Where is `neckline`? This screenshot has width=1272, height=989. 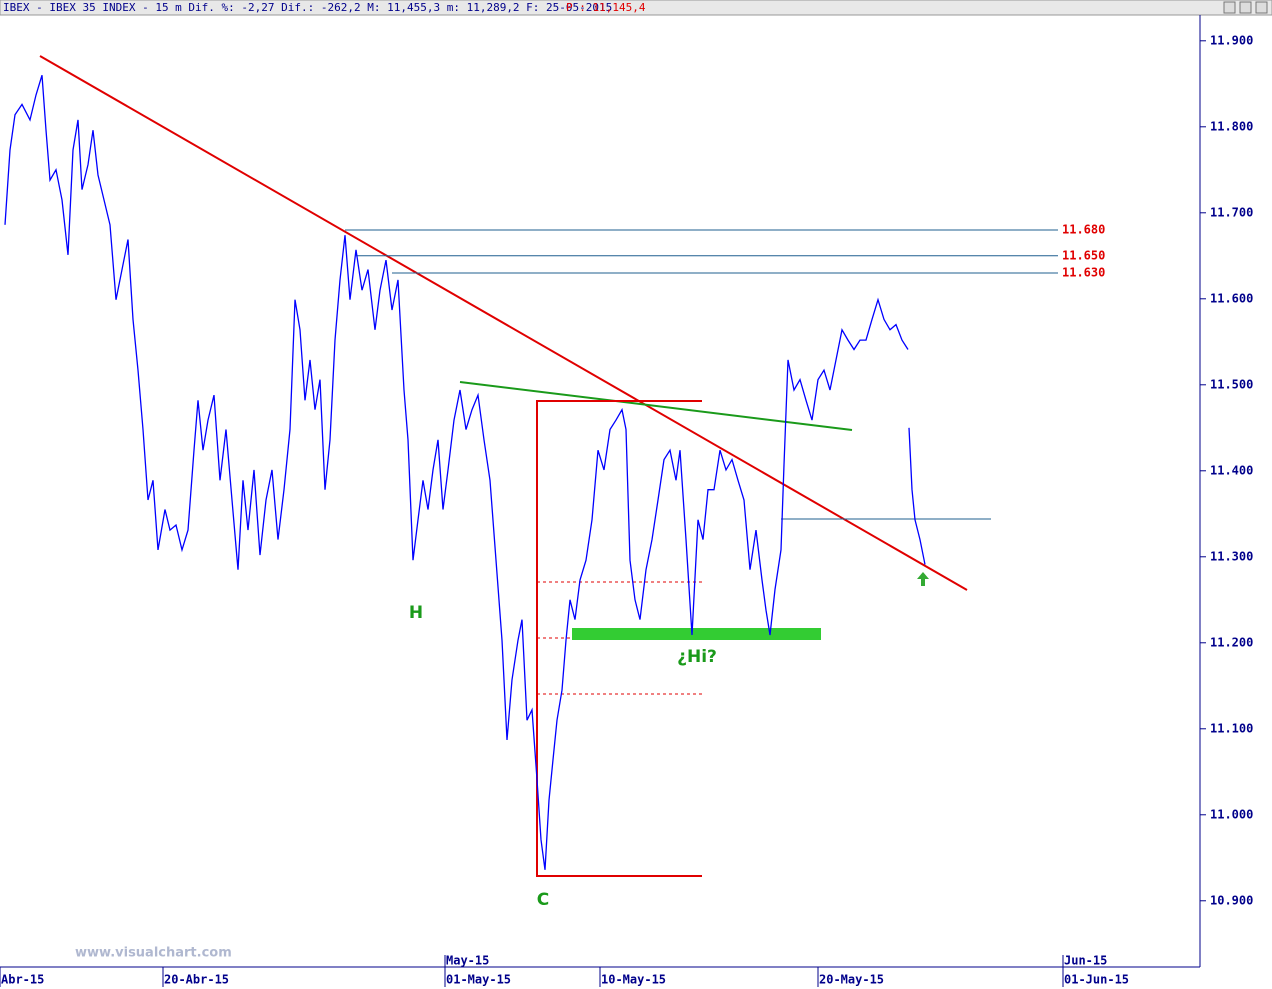 neckline is located at coordinates (656, 406).